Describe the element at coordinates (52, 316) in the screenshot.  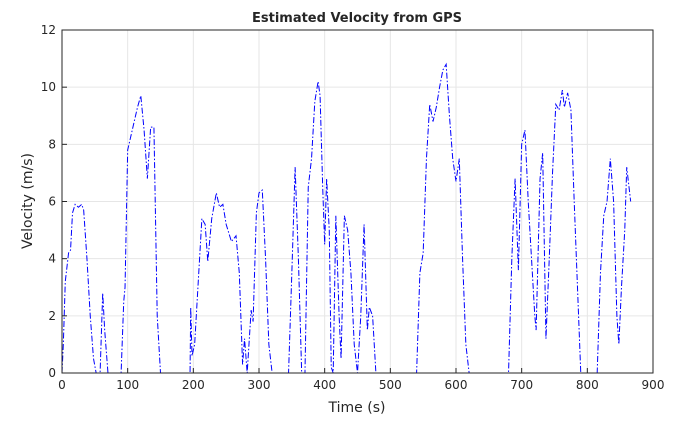
I see `y-tick-label: 2` at that location.